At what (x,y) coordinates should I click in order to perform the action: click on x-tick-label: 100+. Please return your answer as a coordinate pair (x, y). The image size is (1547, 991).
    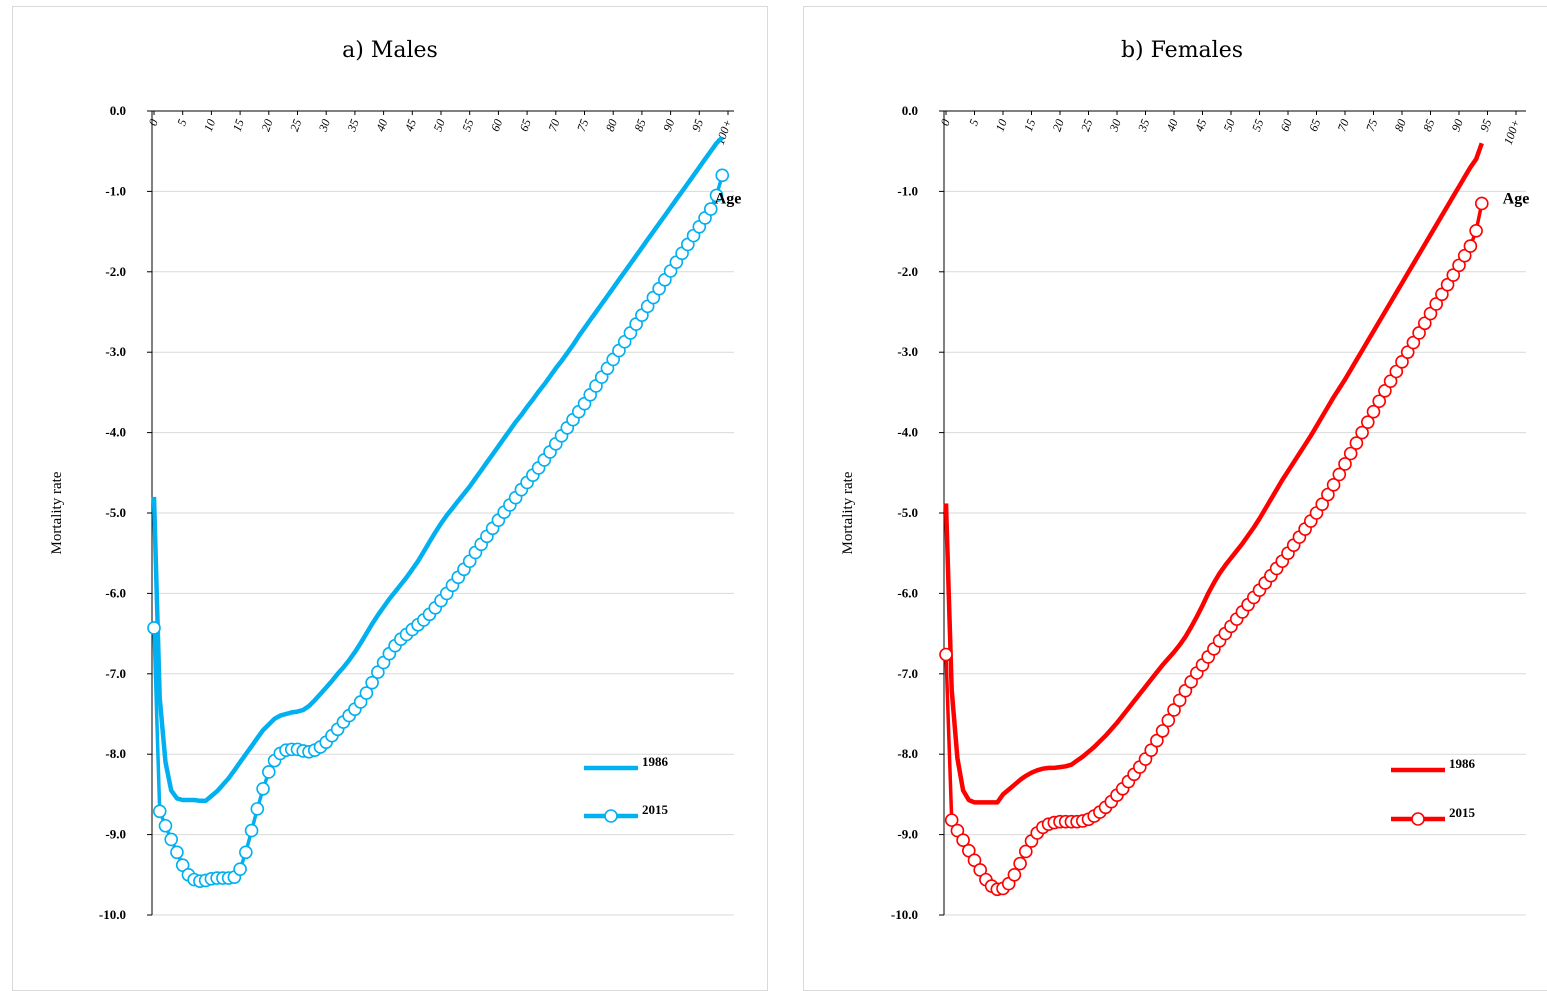
    Looking at the image, I should click on (1512, 131).